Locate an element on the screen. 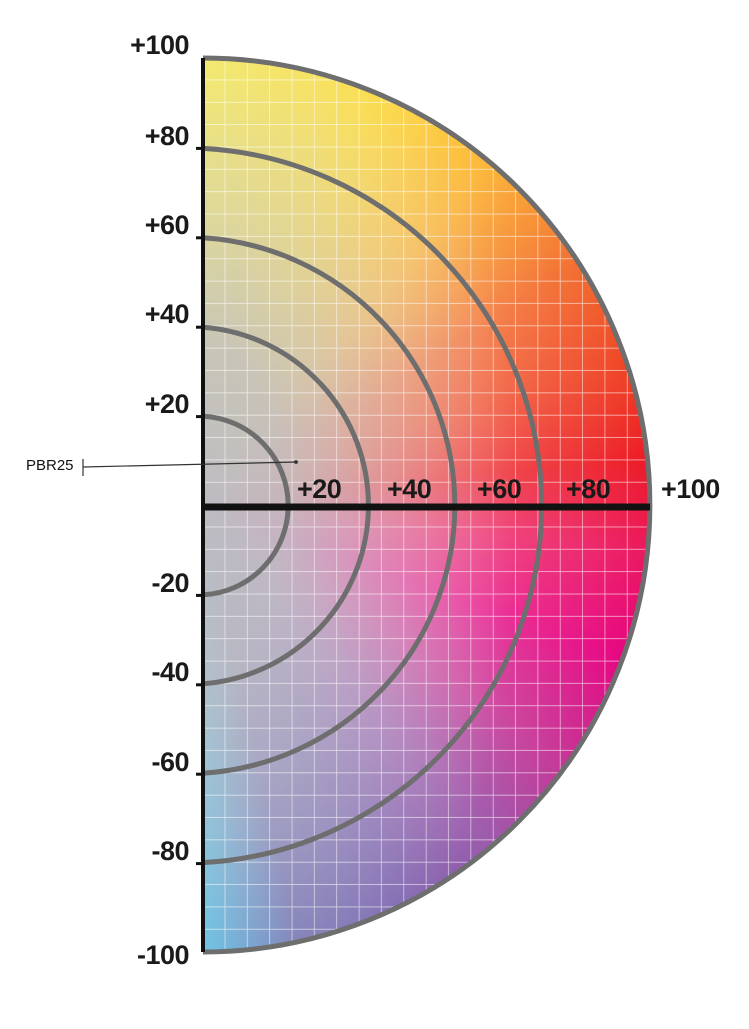  pbr25-annotation-label: PBR25 is located at coordinates (50, 465).